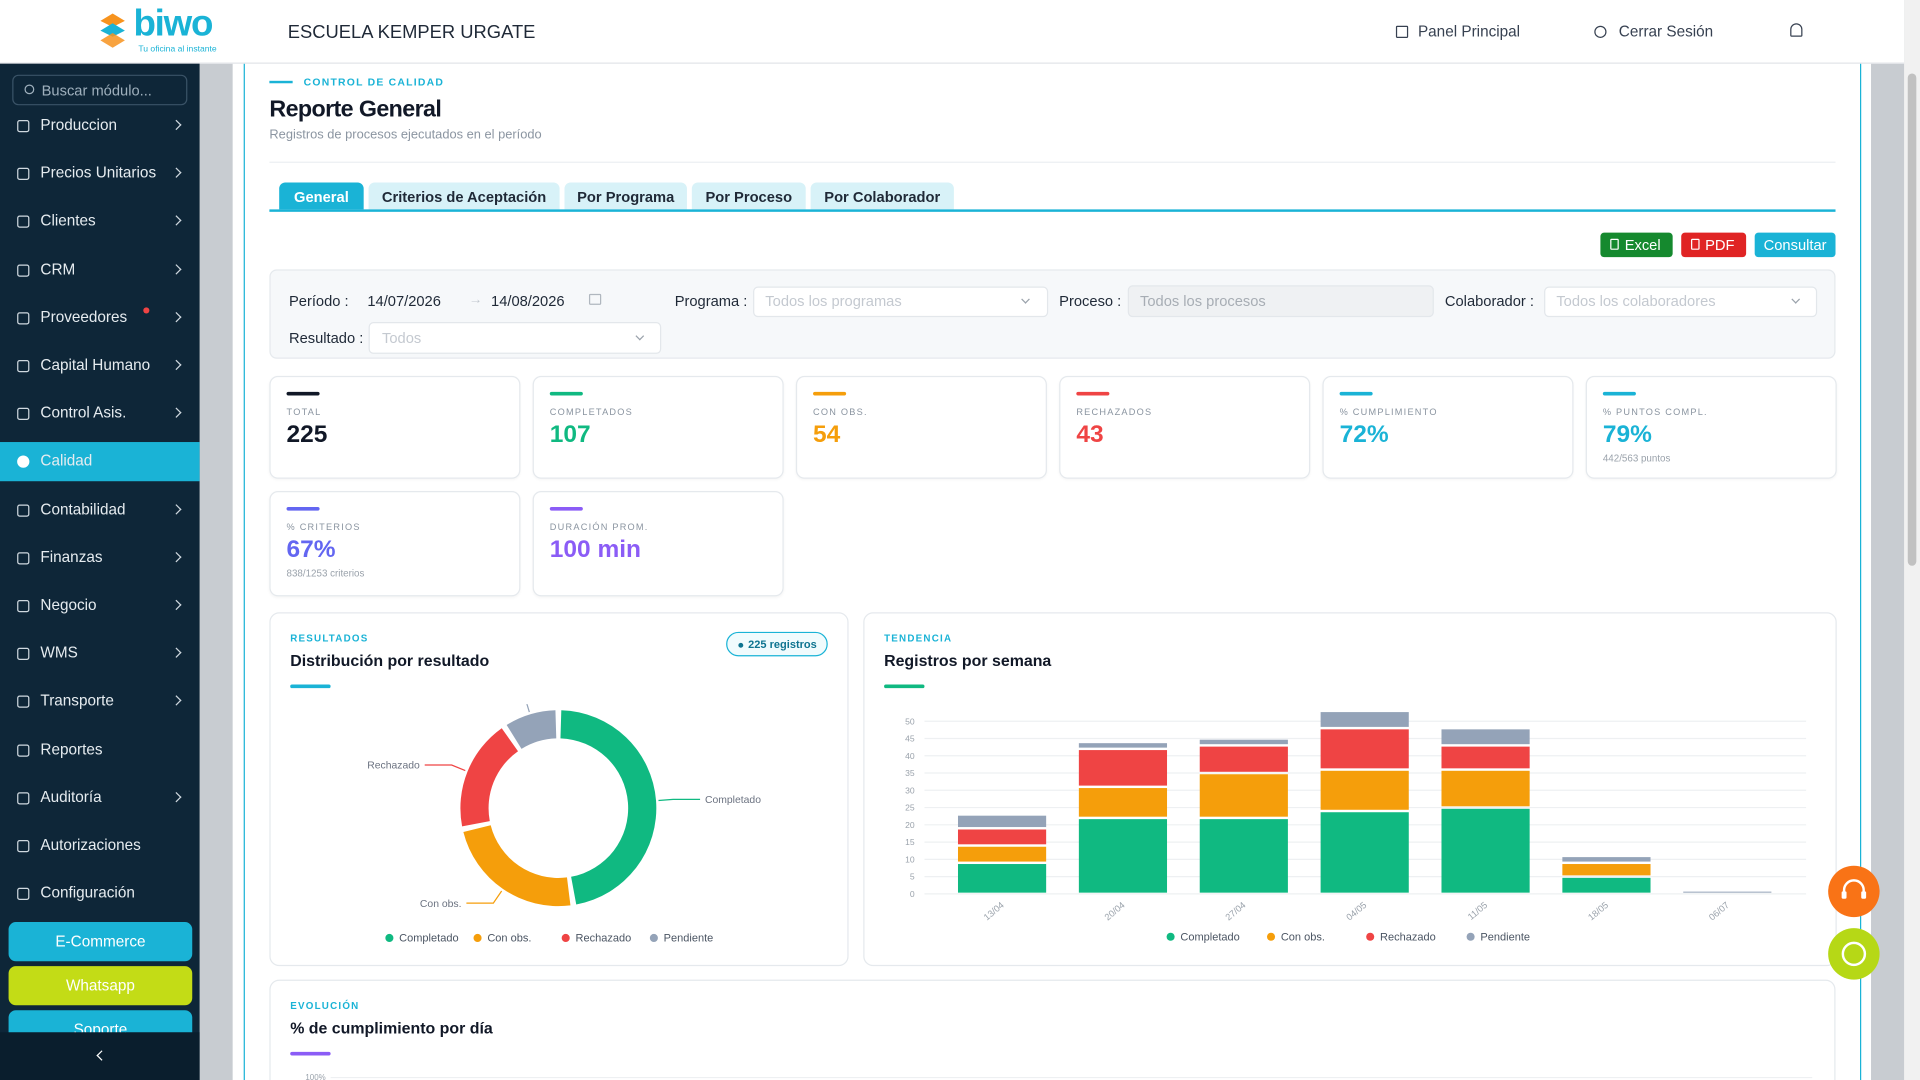 The image size is (1920, 1080). Describe the element at coordinates (777, 644) in the screenshot. I see `count-badge: 225 registros` at that location.